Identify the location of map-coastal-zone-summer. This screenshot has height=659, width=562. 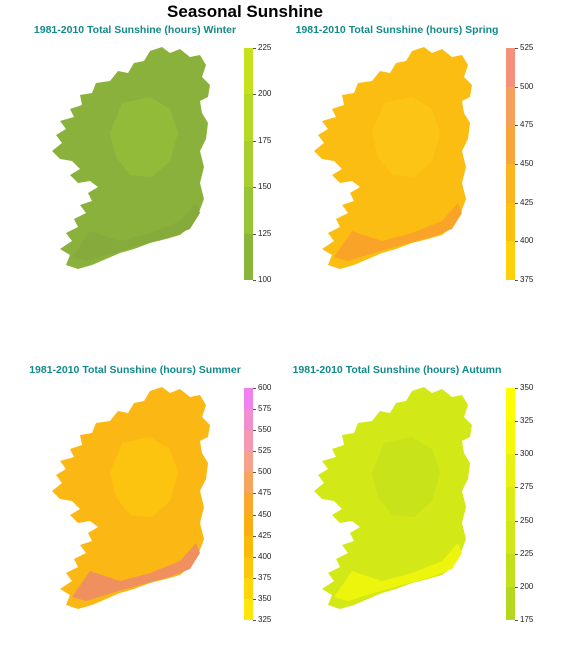
(136, 572).